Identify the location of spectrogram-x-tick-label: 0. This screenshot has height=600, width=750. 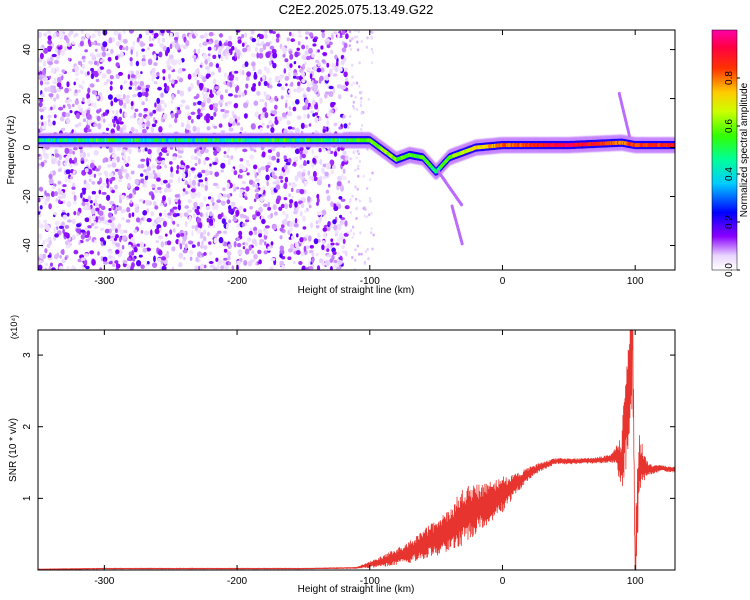
(503, 281).